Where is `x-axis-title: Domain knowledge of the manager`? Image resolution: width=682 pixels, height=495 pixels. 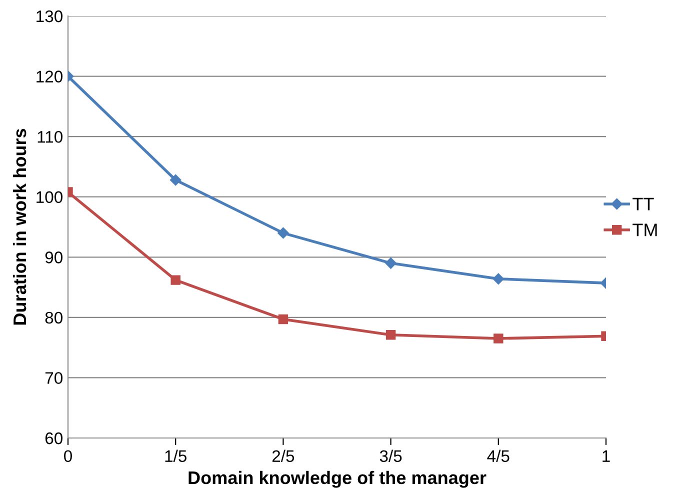 x-axis-title: Domain knowledge of the manager is located at coordinates (337, 479).